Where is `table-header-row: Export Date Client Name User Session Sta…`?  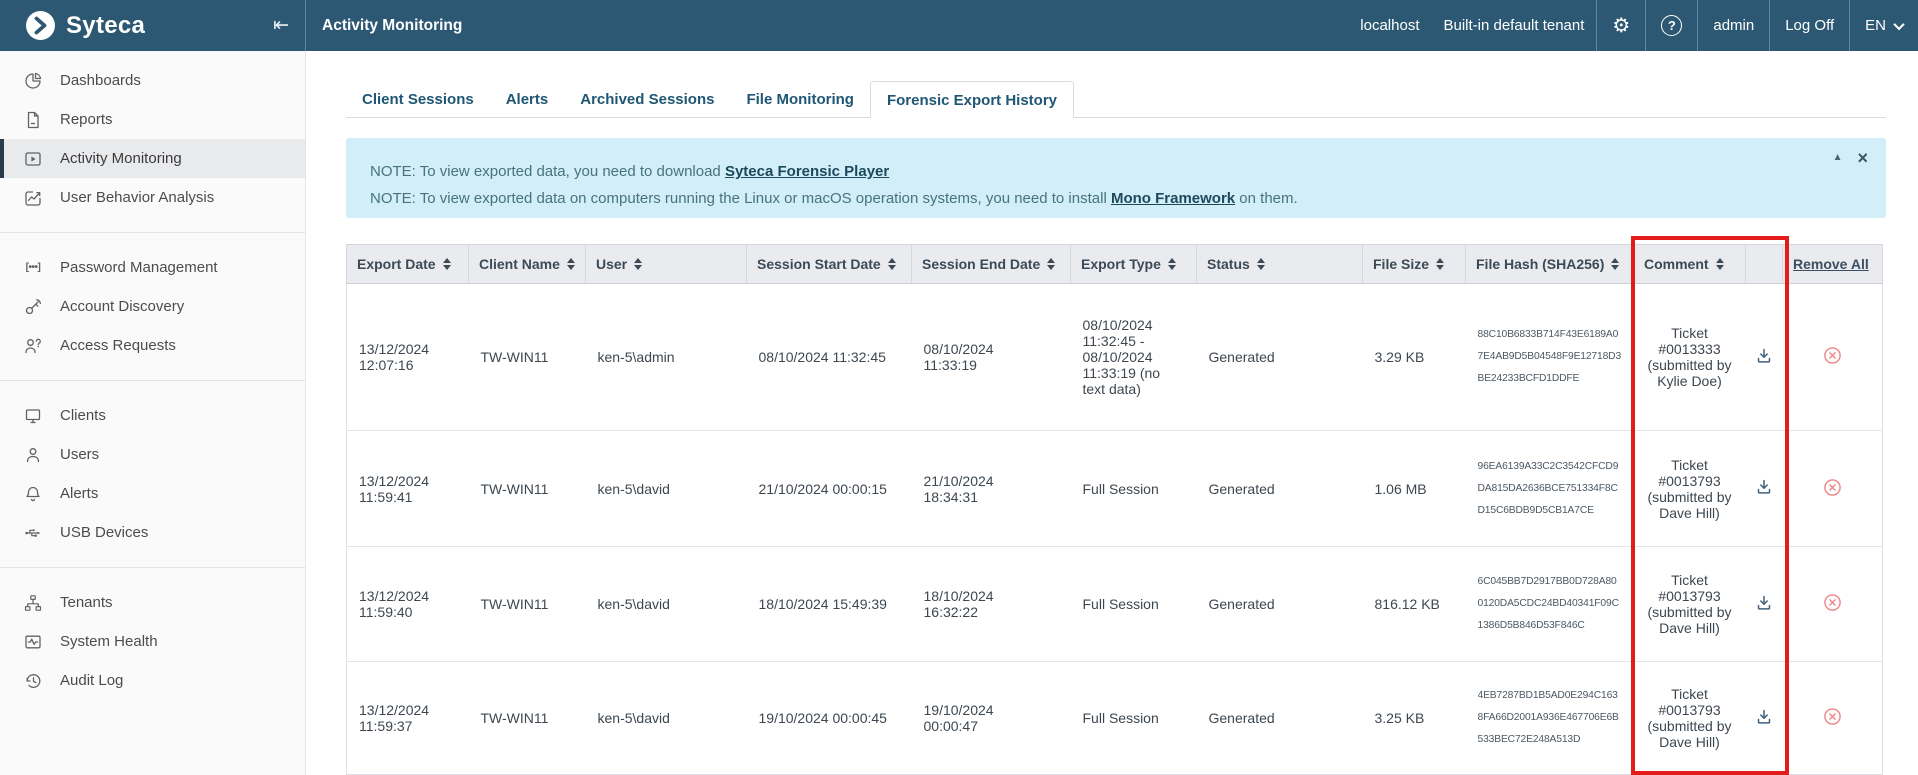 table-header-row: Export Date Client Name User Session Sta… is located at coordinates (1114, 264).